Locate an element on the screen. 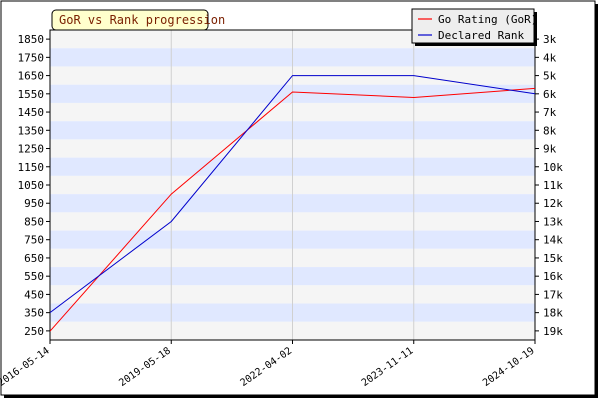 This screenshot has height=404, width=600. right-tick-label: 6k is located at coordinates (550, 94).